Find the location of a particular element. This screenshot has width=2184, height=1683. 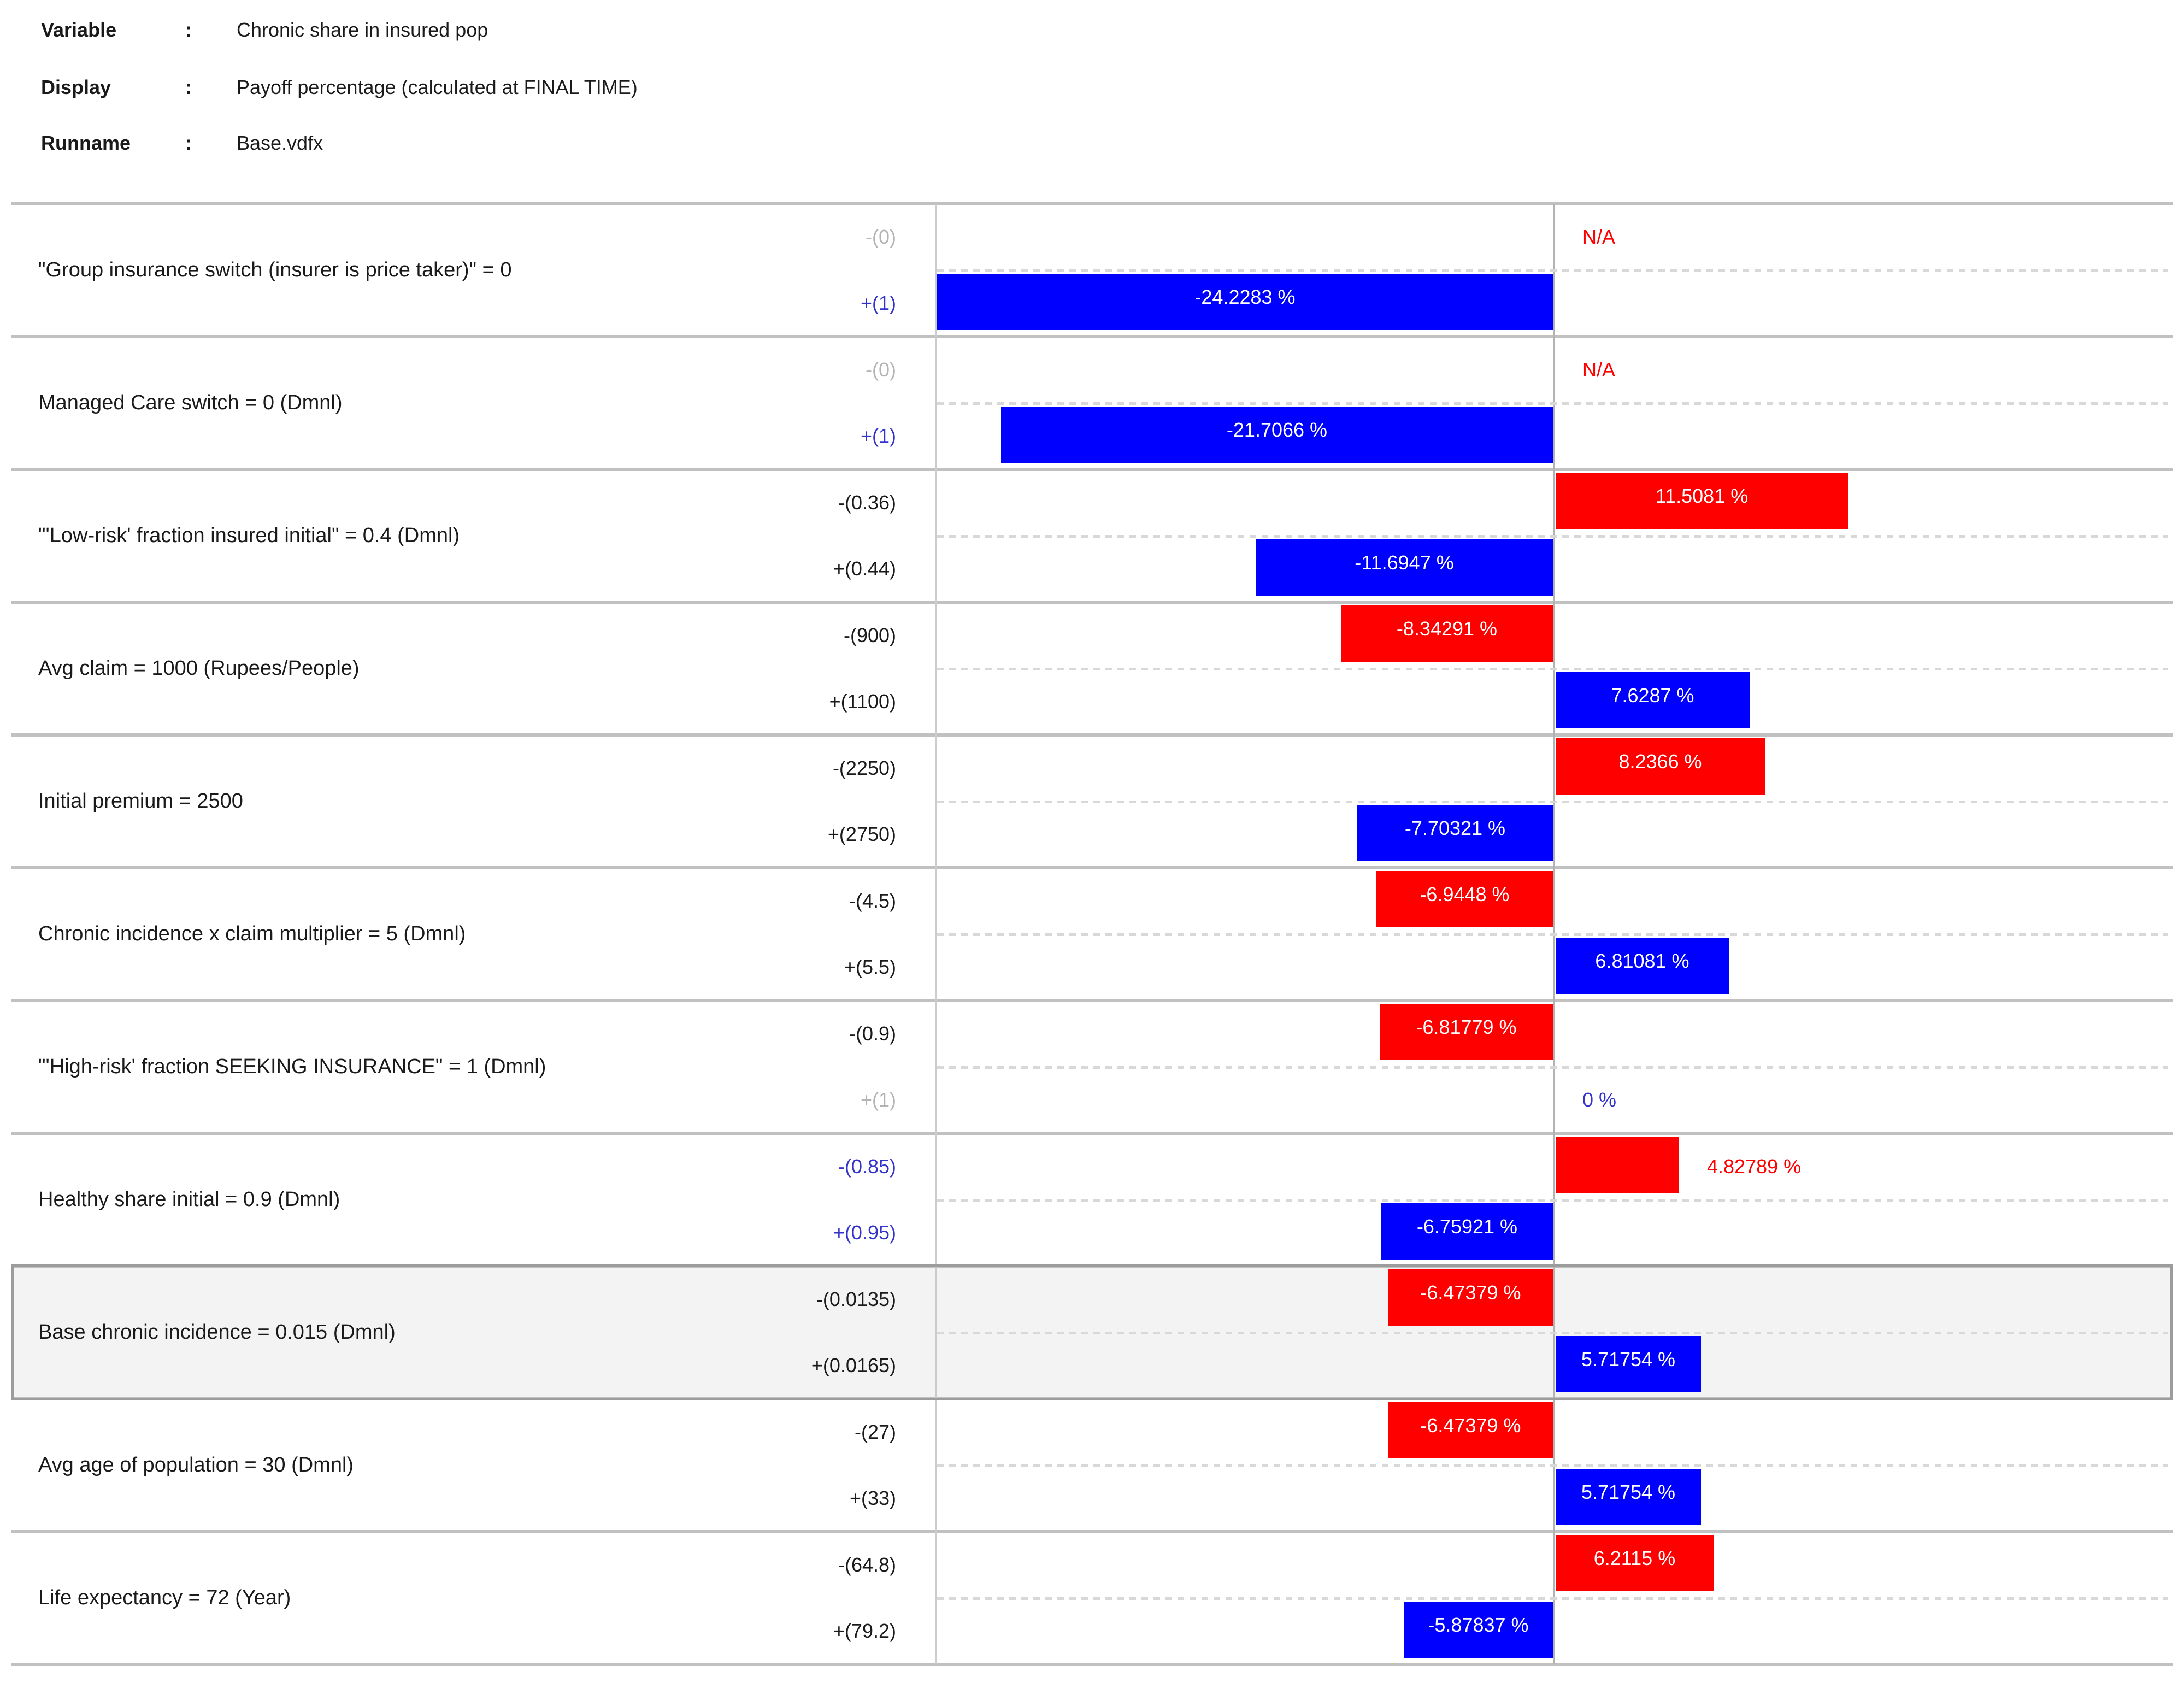

bar-value: -6.9448 % is located at coordinates (1465, 894).